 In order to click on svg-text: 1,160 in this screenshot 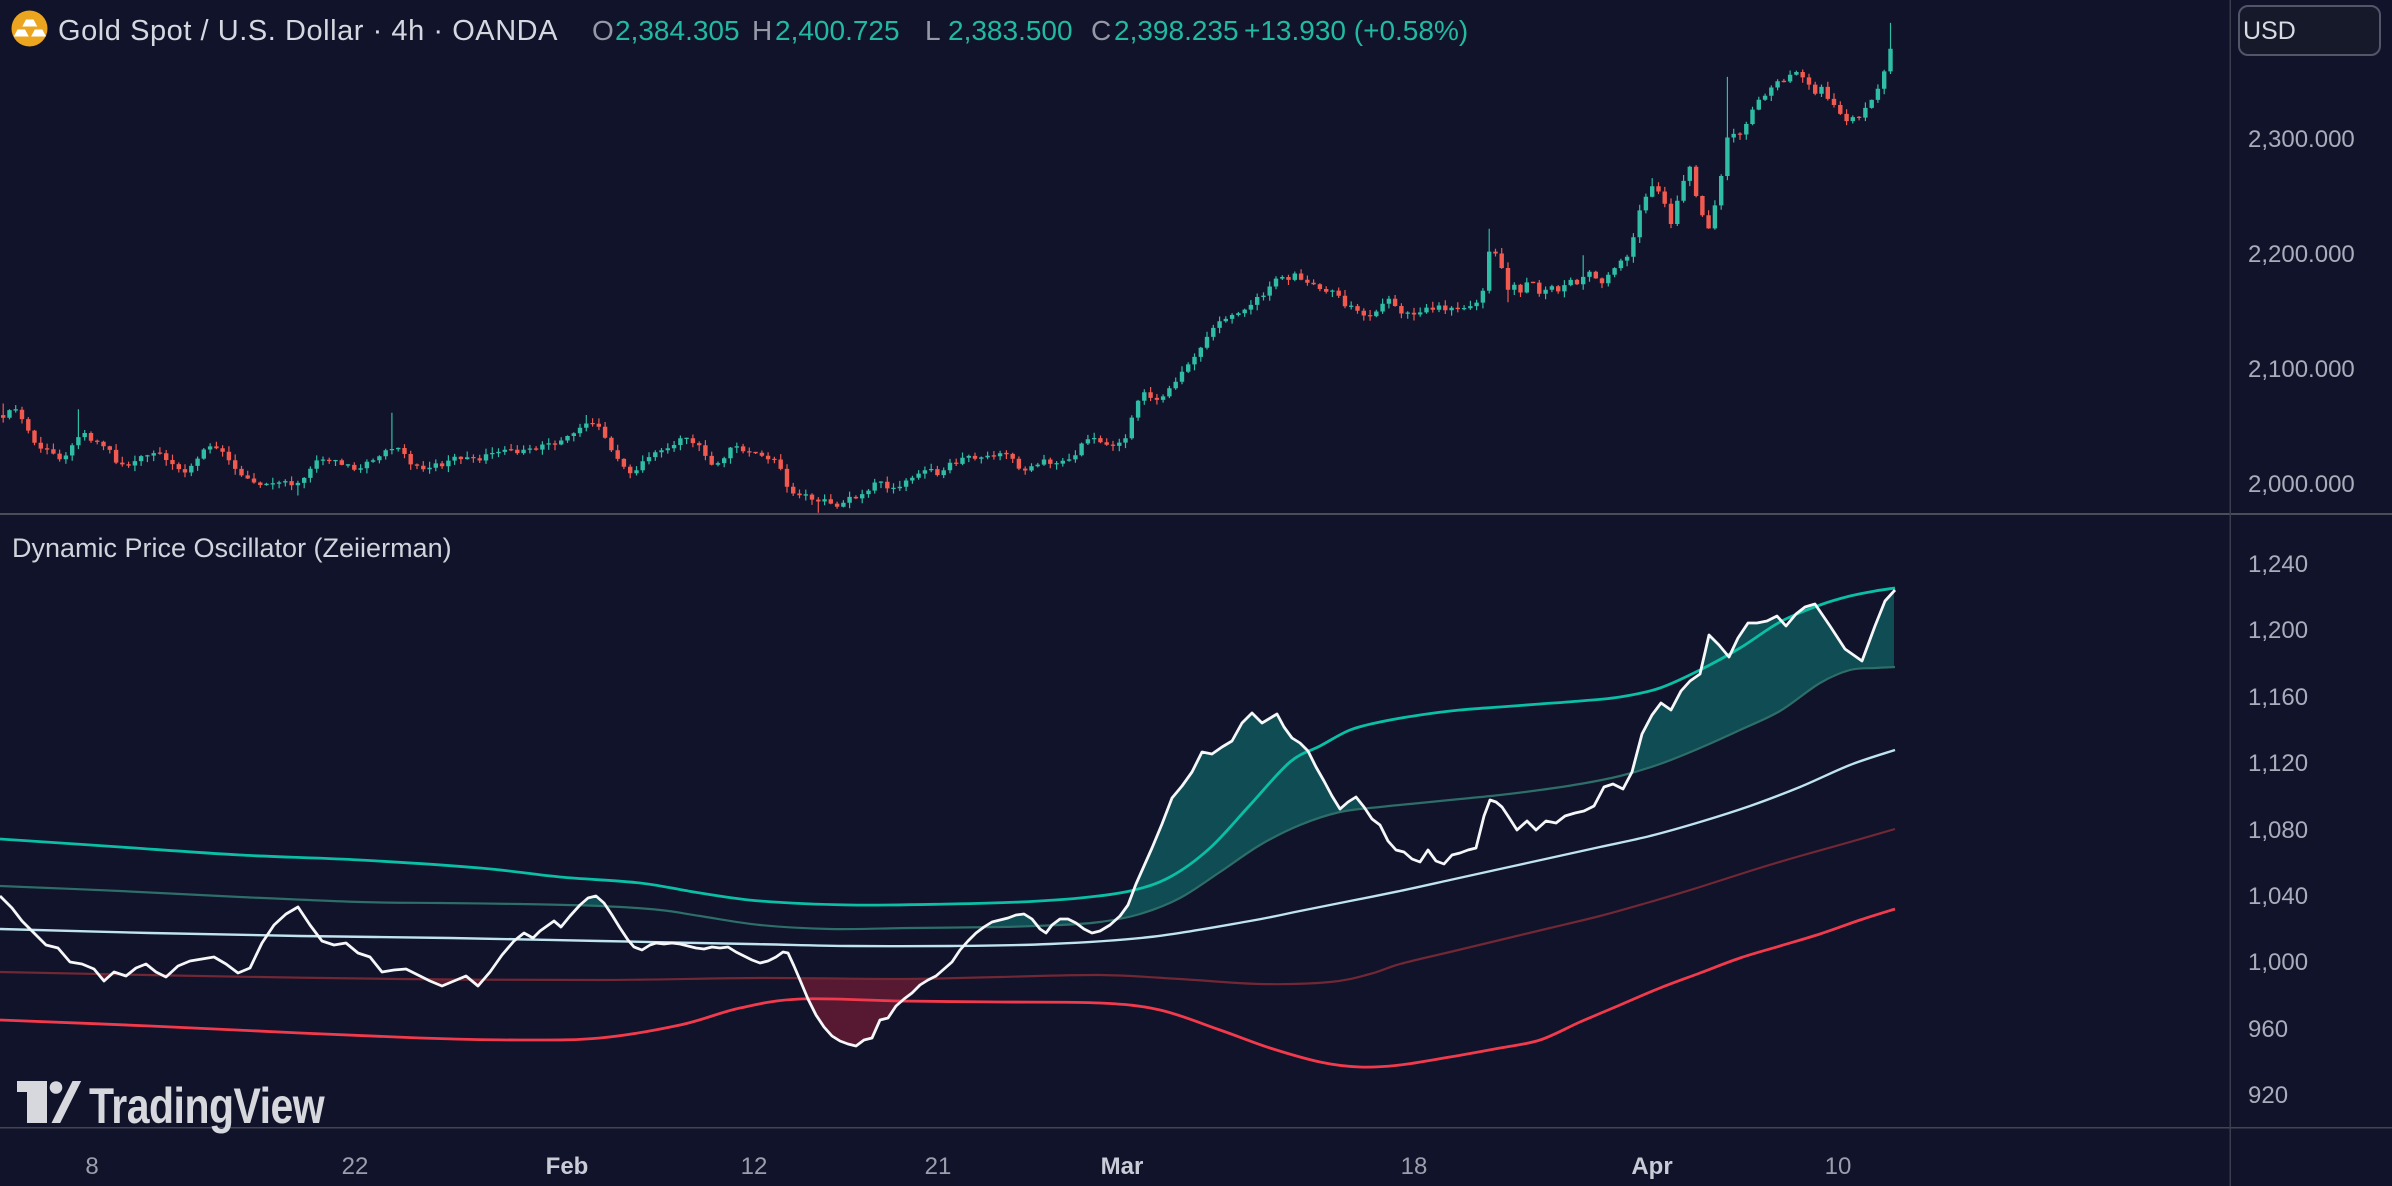, I will do `click(2278, 697)`.